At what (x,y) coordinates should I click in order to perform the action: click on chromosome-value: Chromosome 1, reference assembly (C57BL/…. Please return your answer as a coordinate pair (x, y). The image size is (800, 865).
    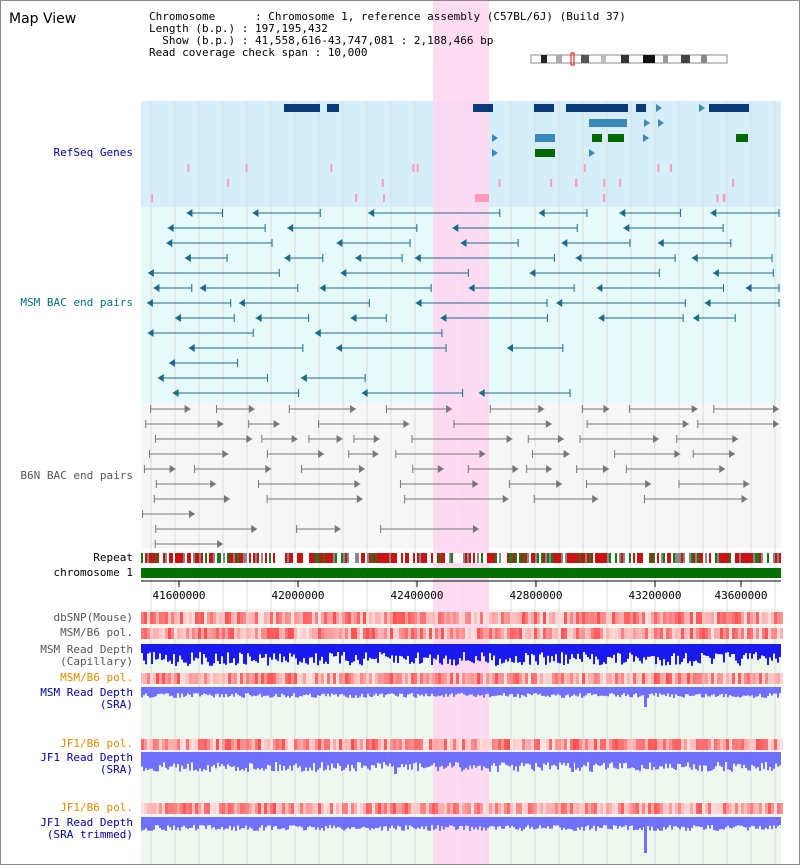
    Looking at the image, I should click on (447, 16).